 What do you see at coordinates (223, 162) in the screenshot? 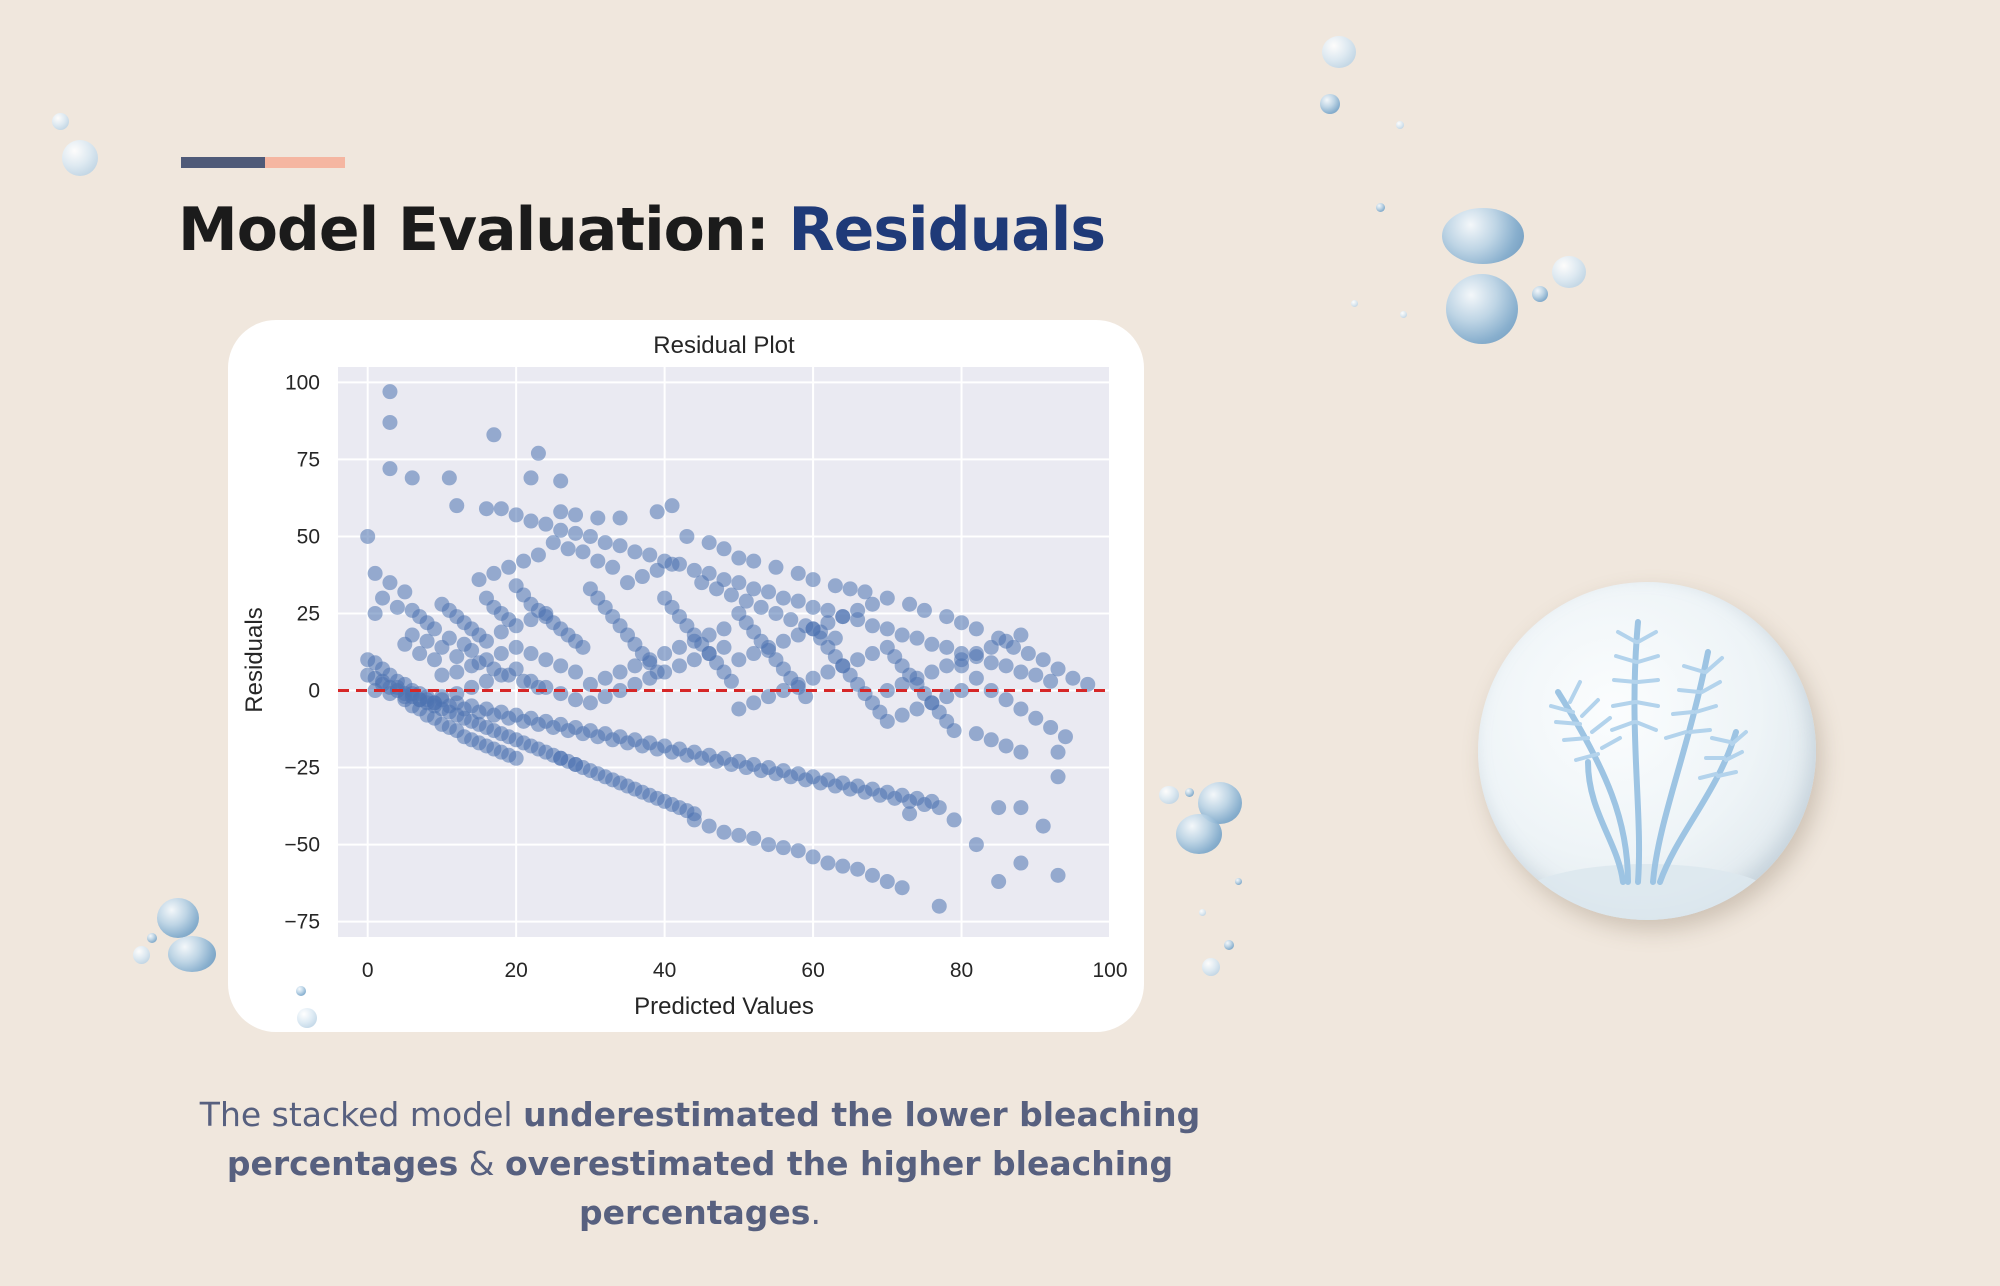
I see `accent-bar-dark` at bounding box center [223, 162].